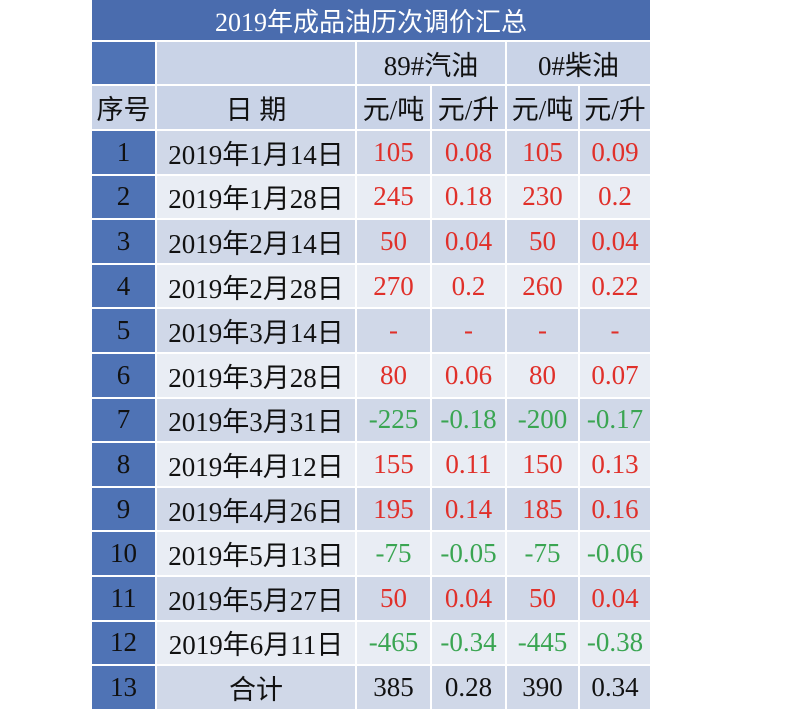  Describe the element at coordinates (469, 644) in the screenshot. I see `value-cell: -0.34` at that location.